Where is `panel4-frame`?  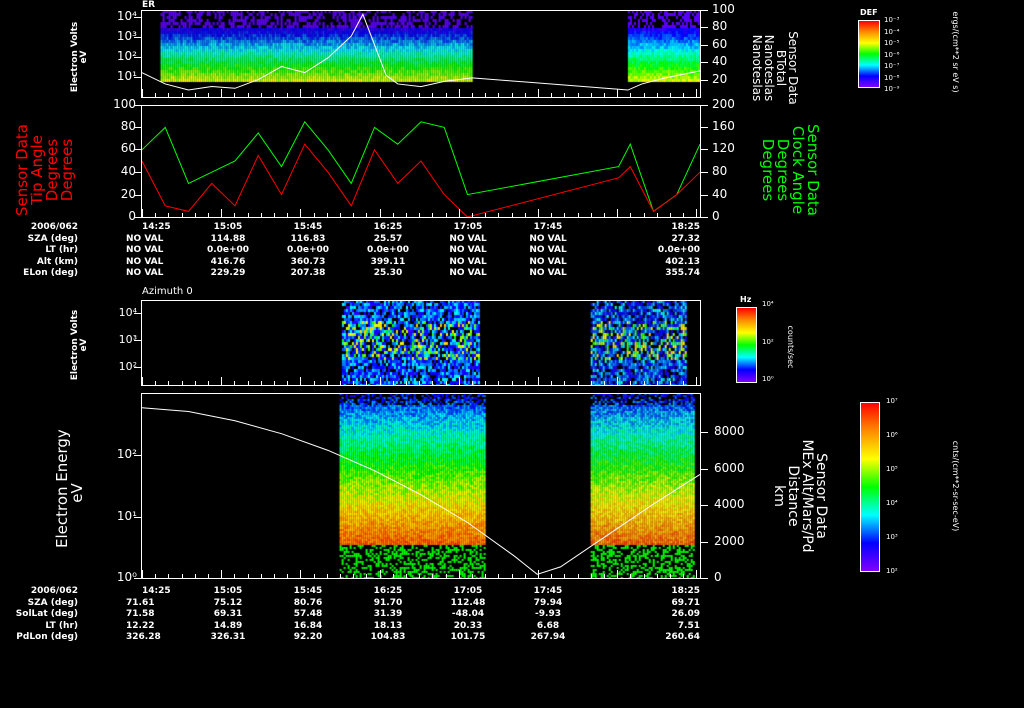 panel4-frame is located at coordinates (421, 486).